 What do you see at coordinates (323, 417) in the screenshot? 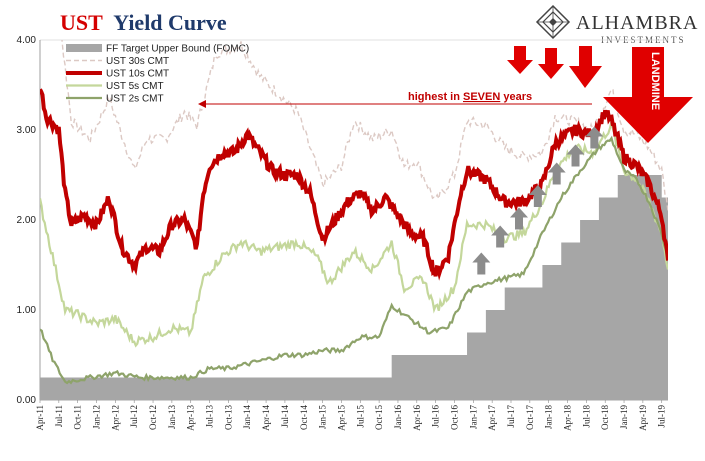
I see `x-tick-label: Jan-15` at bounding box center [323, 417].